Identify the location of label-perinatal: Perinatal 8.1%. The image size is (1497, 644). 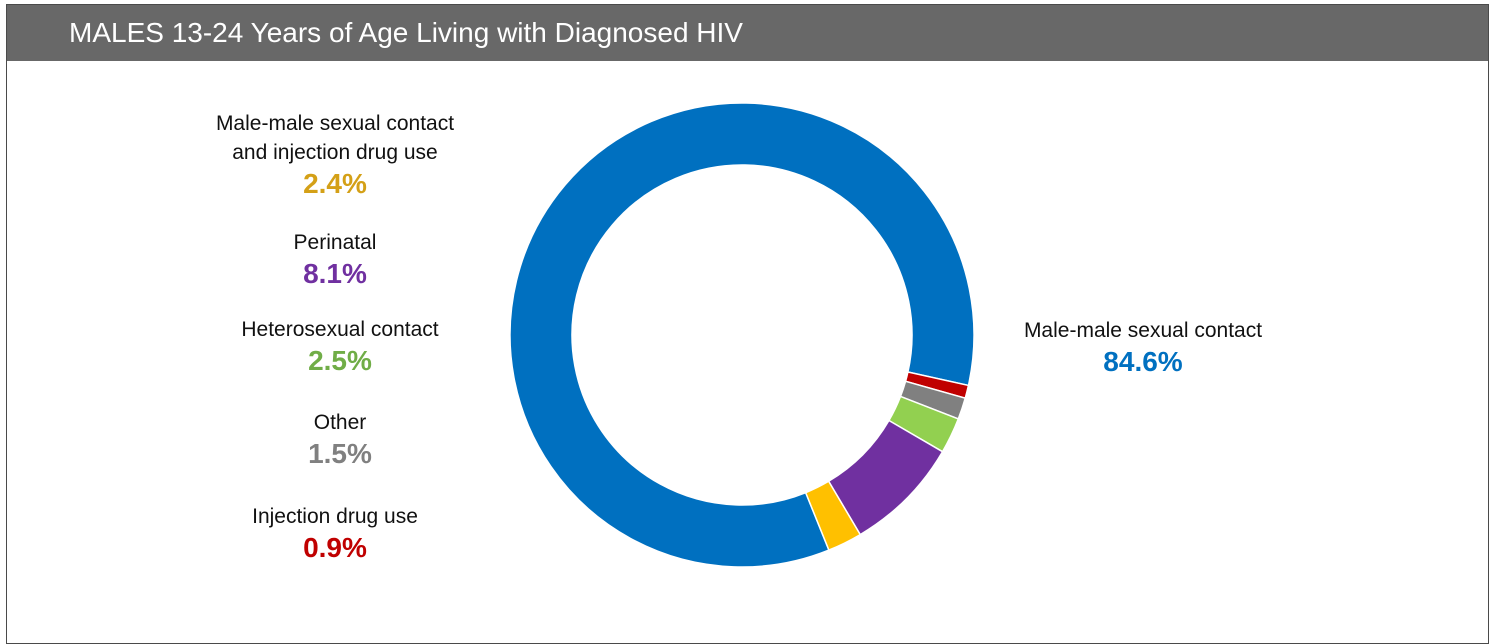
(335, 259).